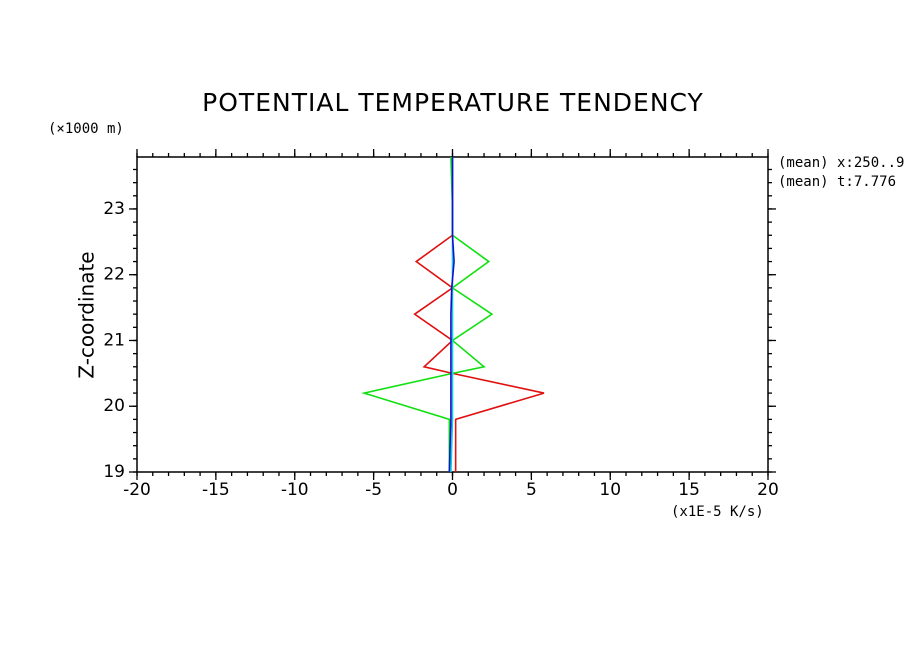 Image resolution: width=904 pixels, height=654 pixels. Describe the element at coordinates (768, 490) in the screenshot. I see `x-tick-label: 20` at that location.